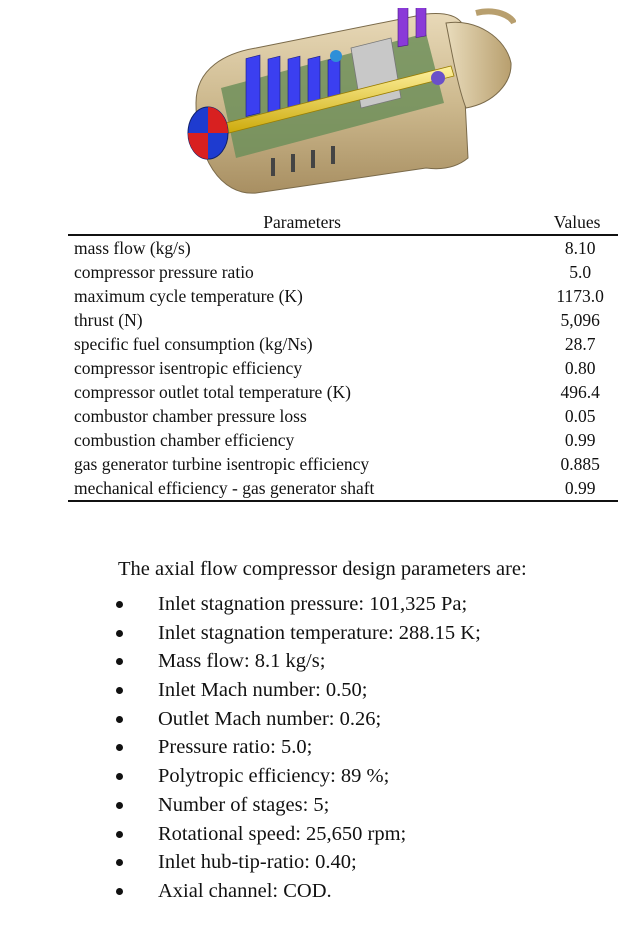  I want to click on parameter-cell: mass flow (kg/s), so click(132, 248).